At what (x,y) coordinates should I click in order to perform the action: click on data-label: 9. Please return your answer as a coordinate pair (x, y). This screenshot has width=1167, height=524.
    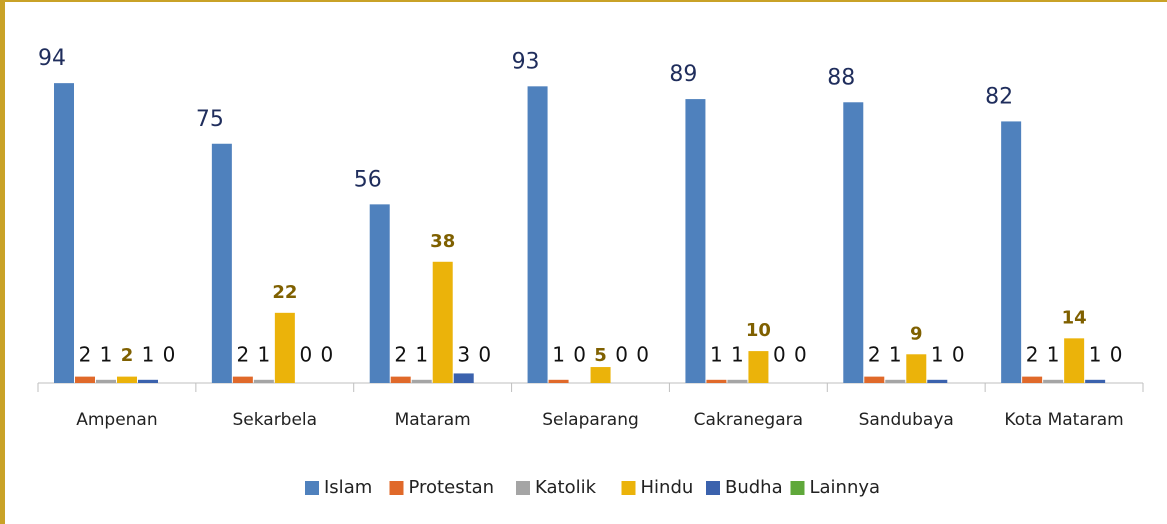
    Looking at the image, I should click on (916, 333).